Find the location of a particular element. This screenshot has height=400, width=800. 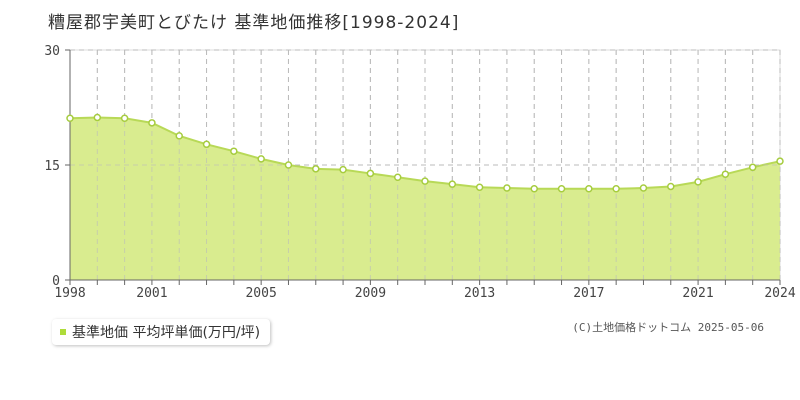

x-tick-label: 2013 is located at coordinates (479, 293).